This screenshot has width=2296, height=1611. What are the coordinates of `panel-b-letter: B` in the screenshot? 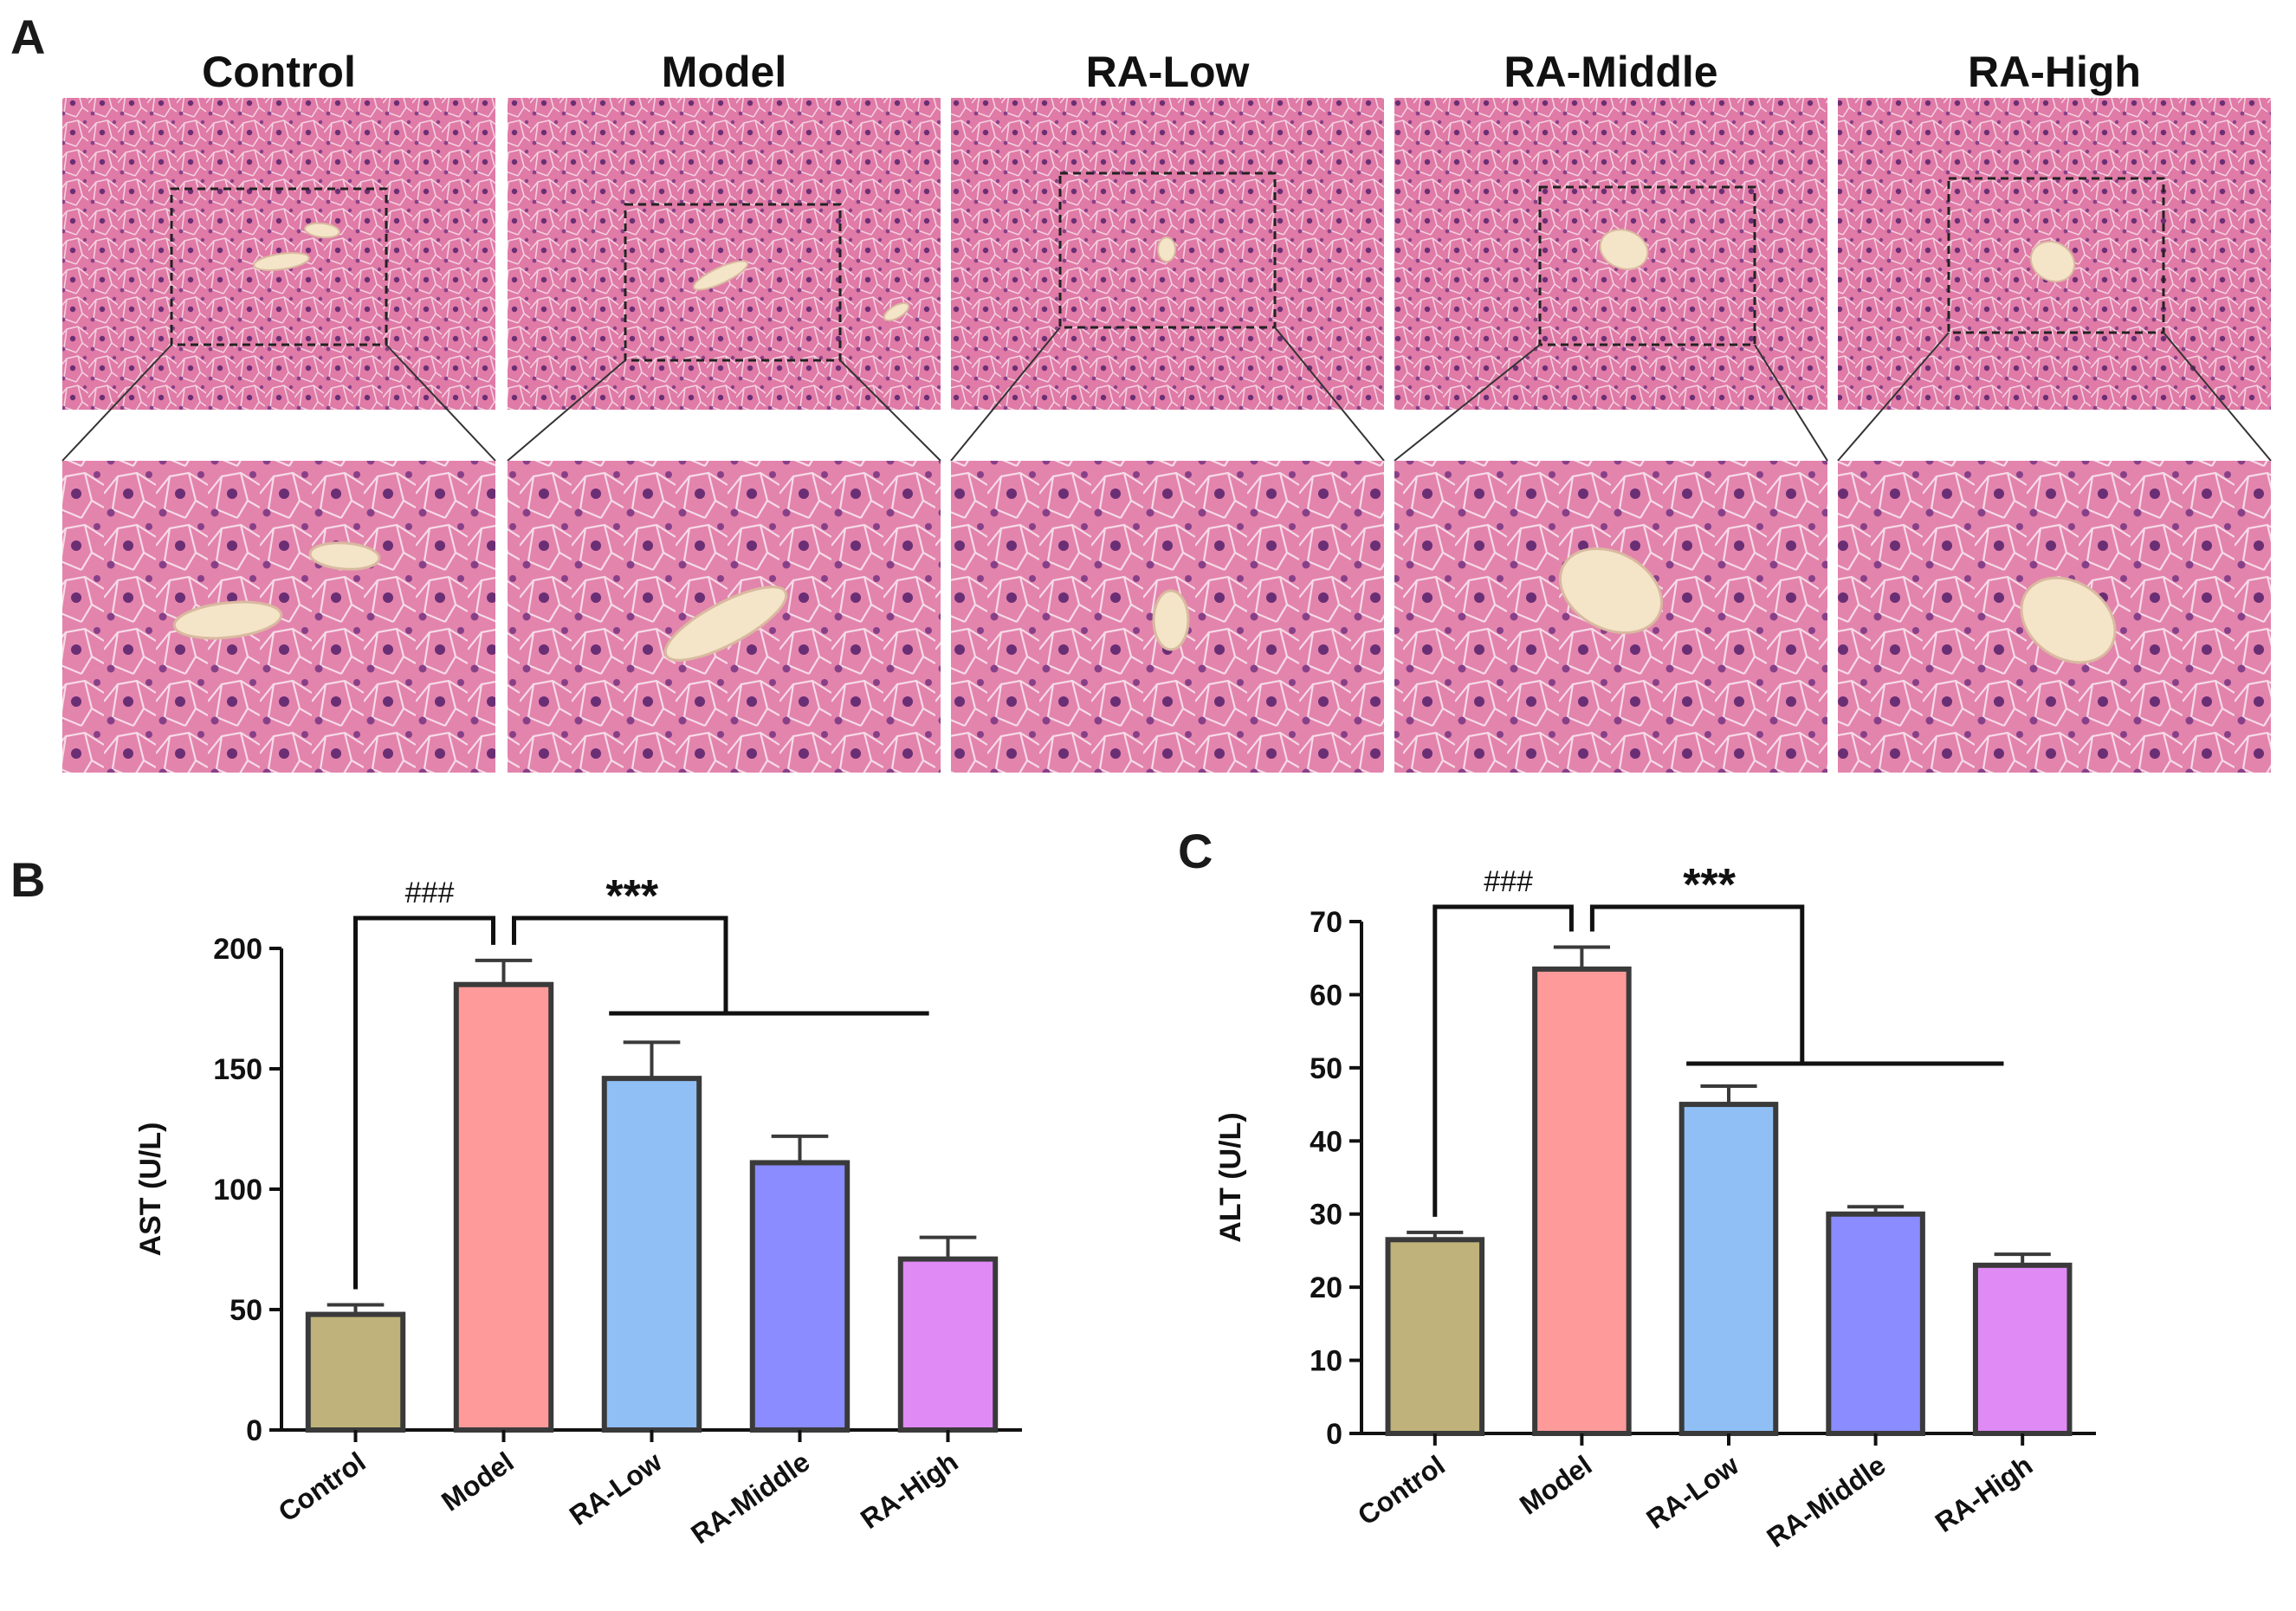 It's located at (28, 879).